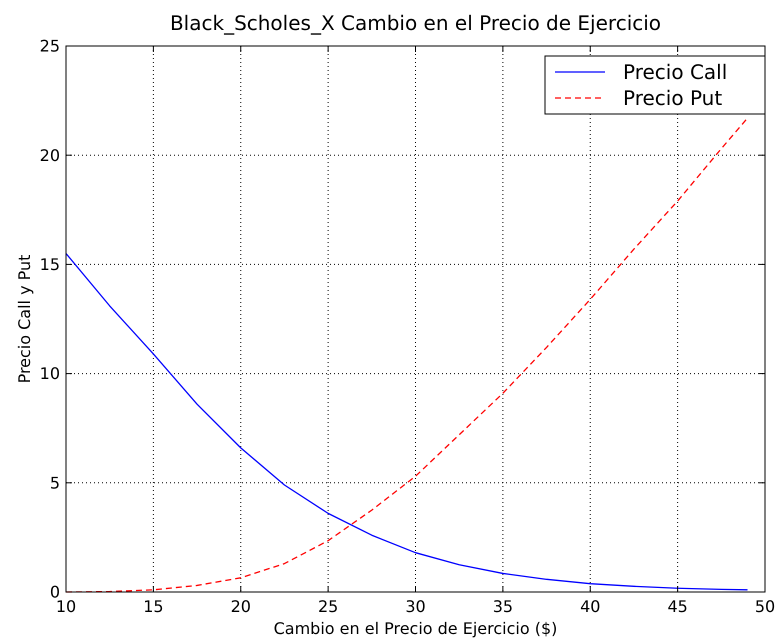 The width and height of the screenshot is (779, 642). I want to click on y-tick-label: 0, so click(55, 592).